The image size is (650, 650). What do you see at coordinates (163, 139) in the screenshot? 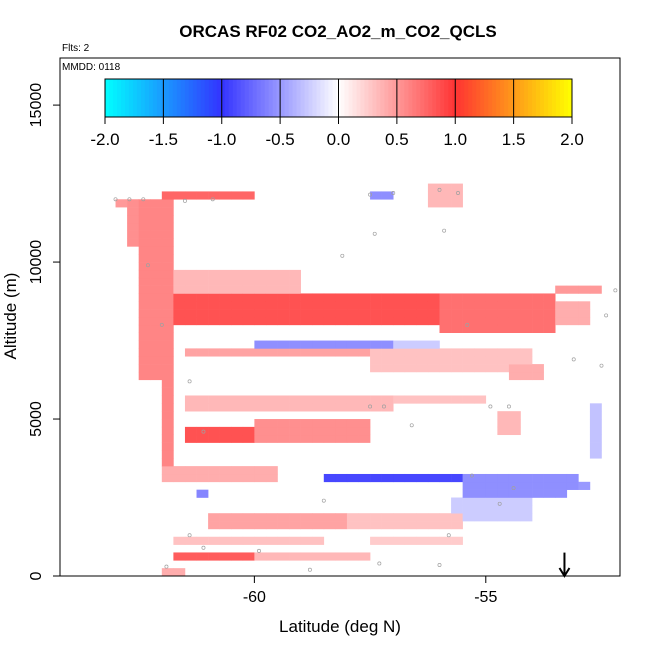
I see `colorbar-tick-label: -1.5` at bounding box center [163, 139].